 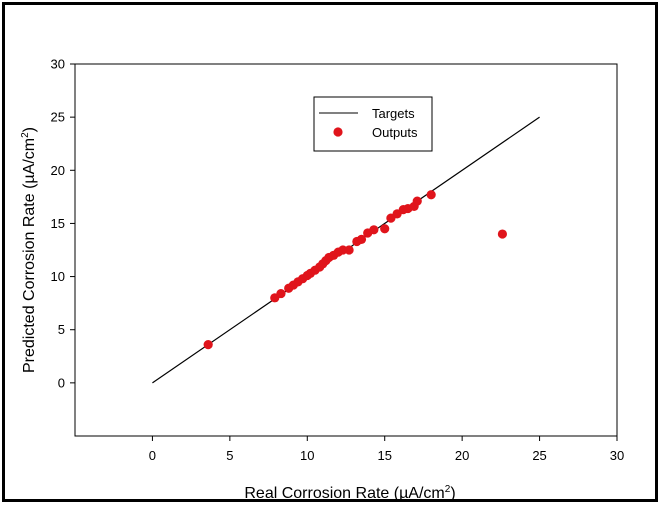 What do you see at coordinates (58, 170) in the screenshot?
I see `y-tick-label: 20` at bounding box center [58, 170].